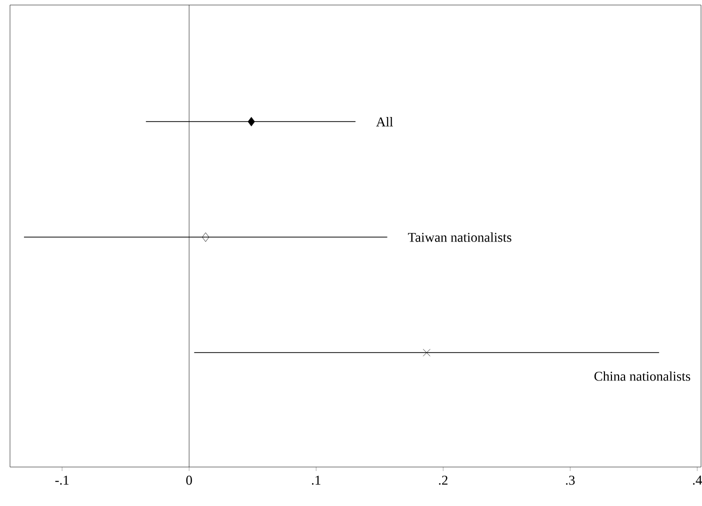  Describe the element at coordinates (570, 480) in the screenshot. I see `x-tick-label: .3` at that location.